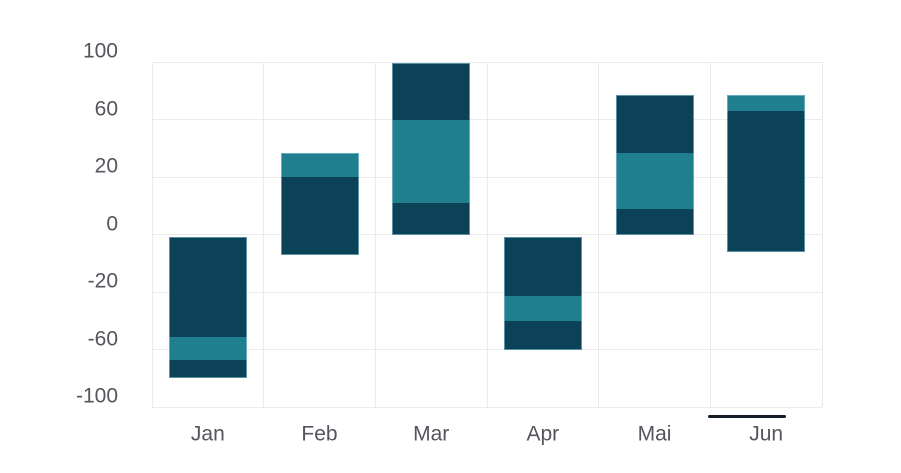  I want to click on x-axis-category-label: Apr, so click(543, 434).